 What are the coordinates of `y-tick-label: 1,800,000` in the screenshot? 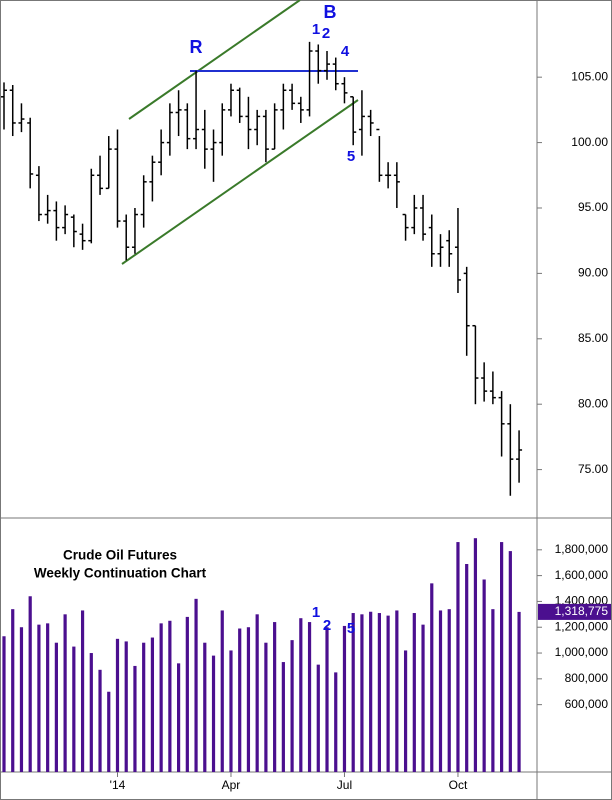 It's located at (582, 549).